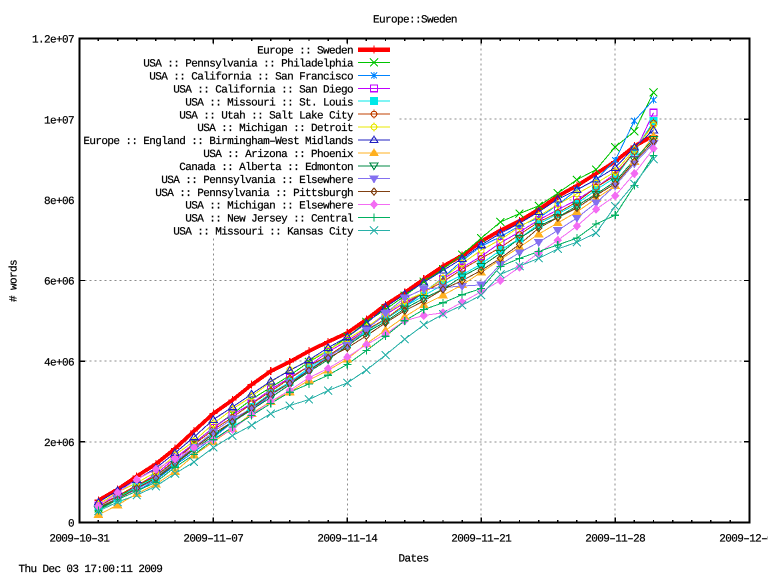  What do you see at coordinates (269, 220) in the screenshot?
I see `svg-text: USA :: New Jersey :: Central` at bounding box center [269, 220].